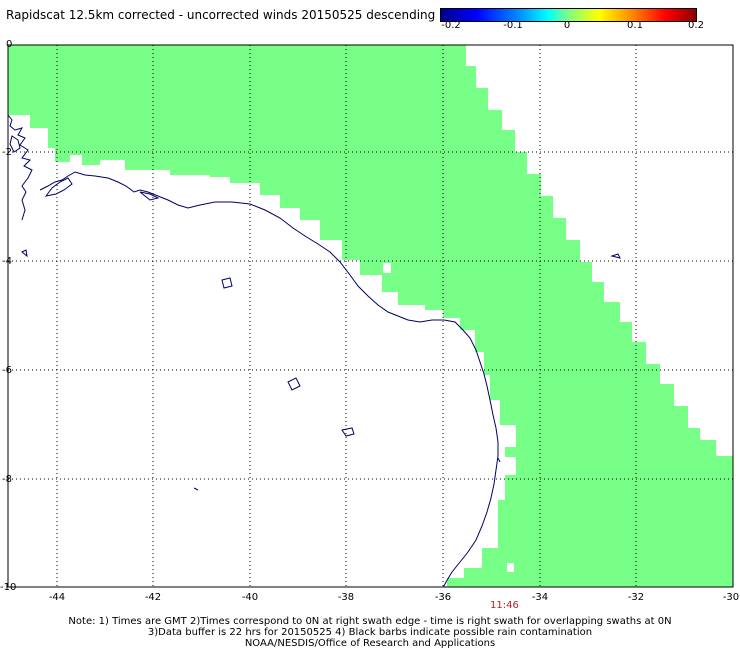 Image resolution: width=740 pixels, height=650 pixels. Describe the element at coordinates (731, 597) in the screenshot. I see `lon-label: -30` at that location.